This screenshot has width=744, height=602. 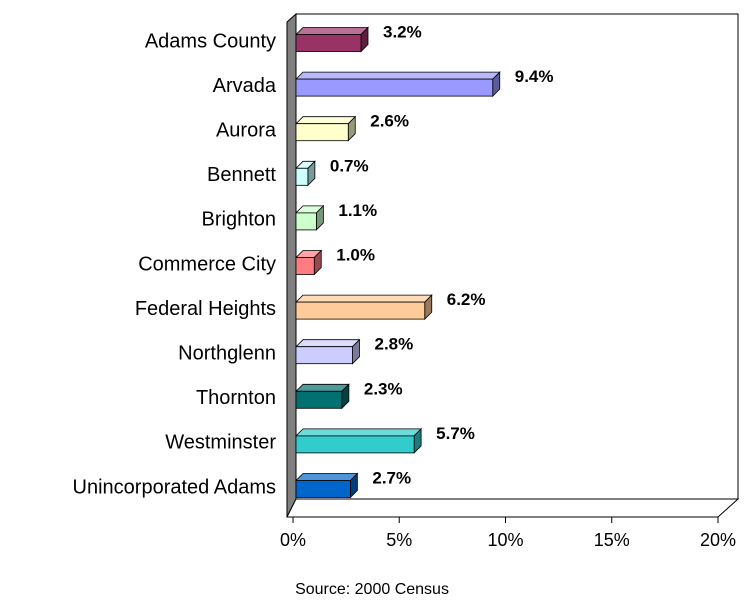 I want to click on data-label: 2.8%, so click(x=394, y=344).